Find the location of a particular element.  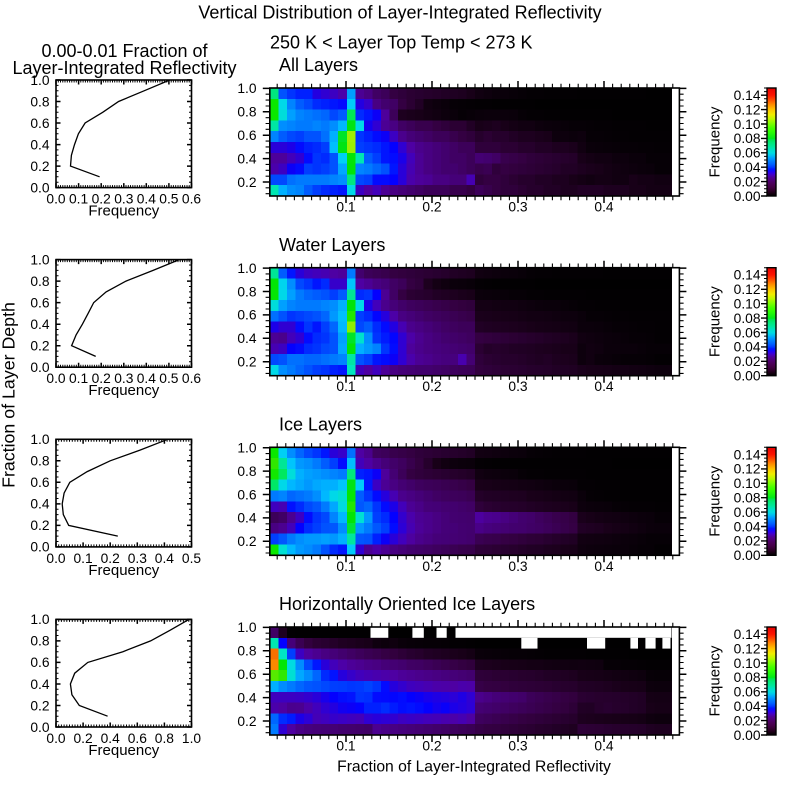

svg-text: All Layers is located at coordinates (318, 65).